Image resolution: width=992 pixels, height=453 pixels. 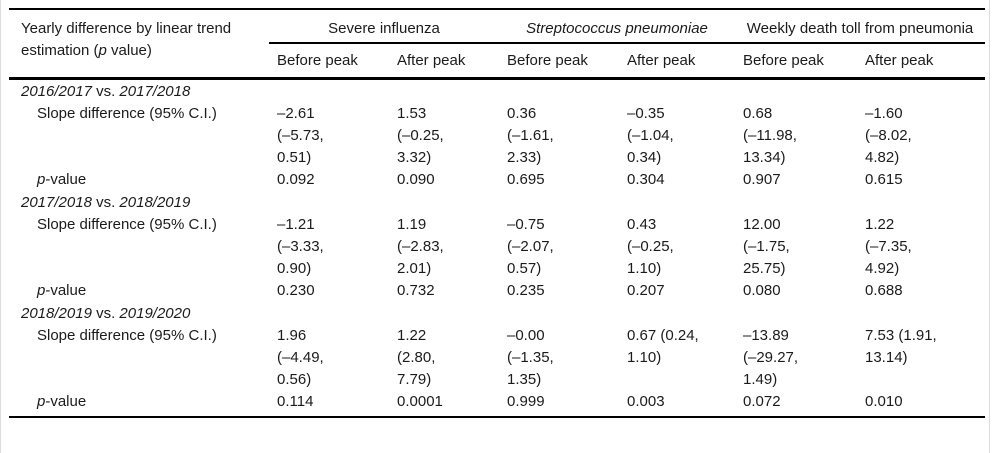 What do you see at coordinates (884, 290) in the screenshot?
I see `p-value-cell: 0.688` at bounding box center [884, 290].